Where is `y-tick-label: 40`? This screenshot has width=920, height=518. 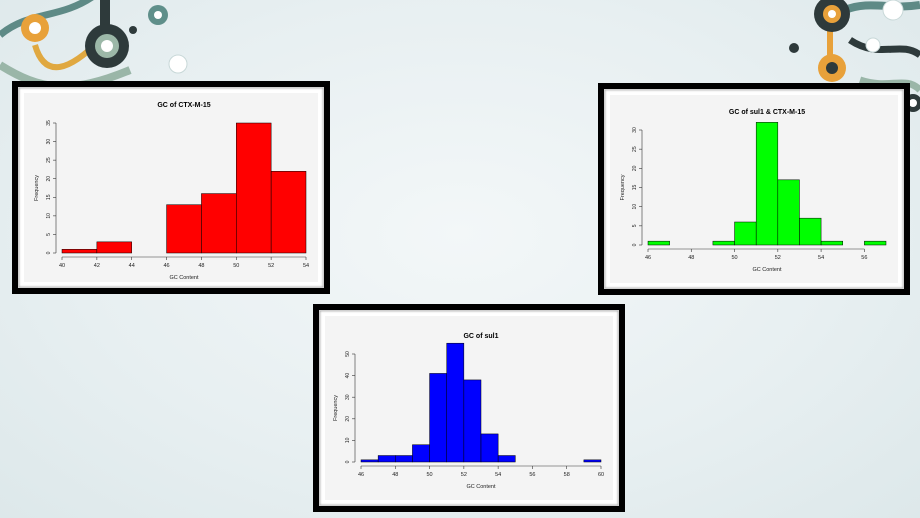
y-tick-label: 40 is located at coordinates (348, 376).